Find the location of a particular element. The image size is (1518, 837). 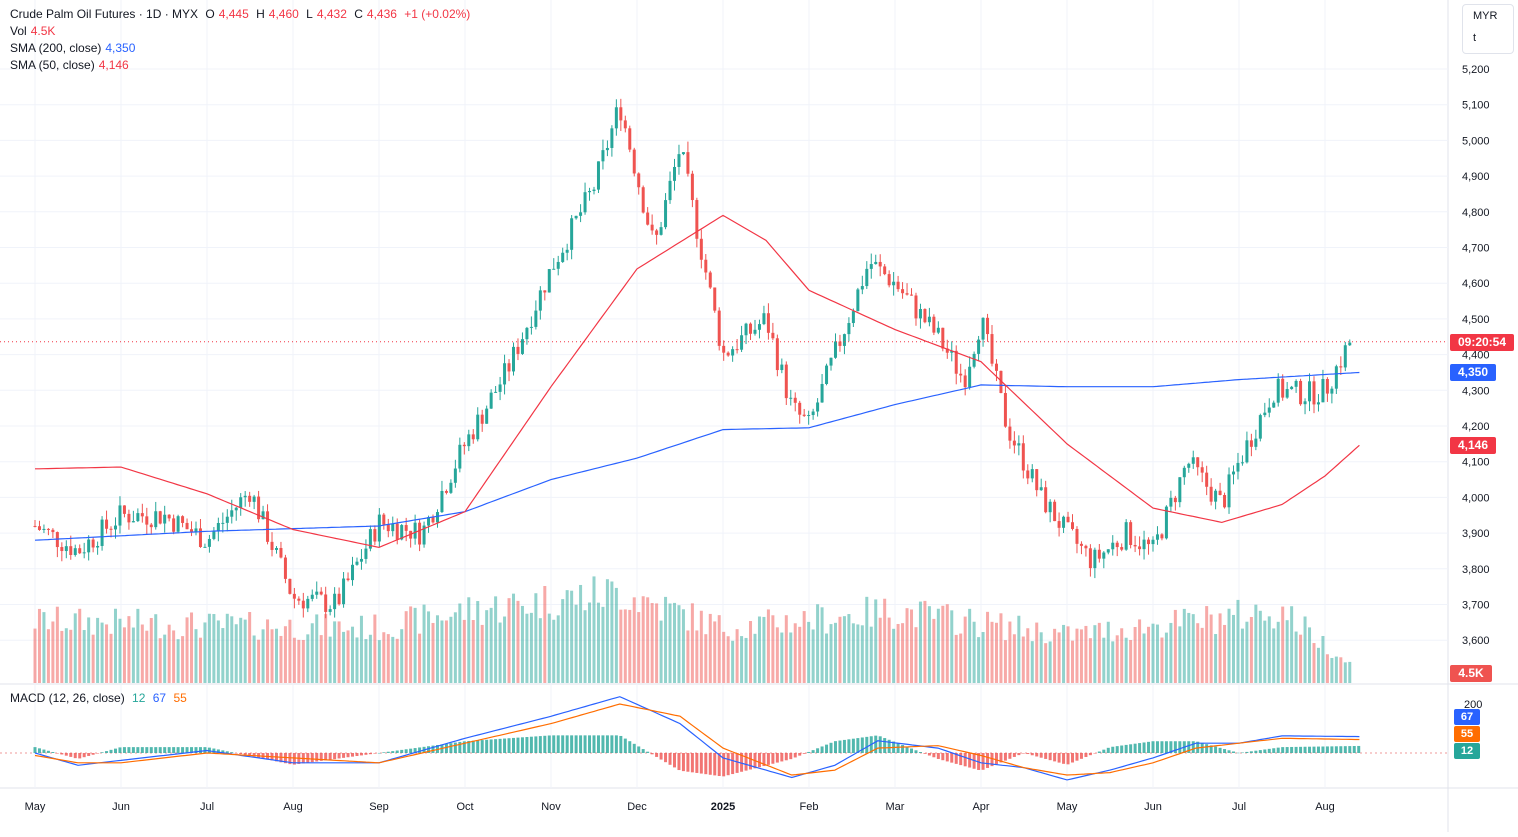

volume-legend: Vol 4.5K is located at coordinates (34, 31).